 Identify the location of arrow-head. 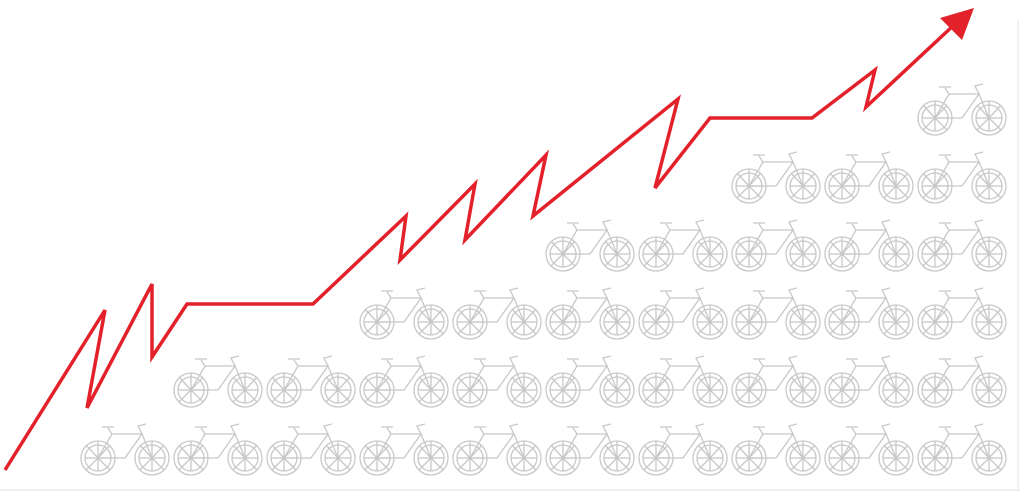
(957, 24).